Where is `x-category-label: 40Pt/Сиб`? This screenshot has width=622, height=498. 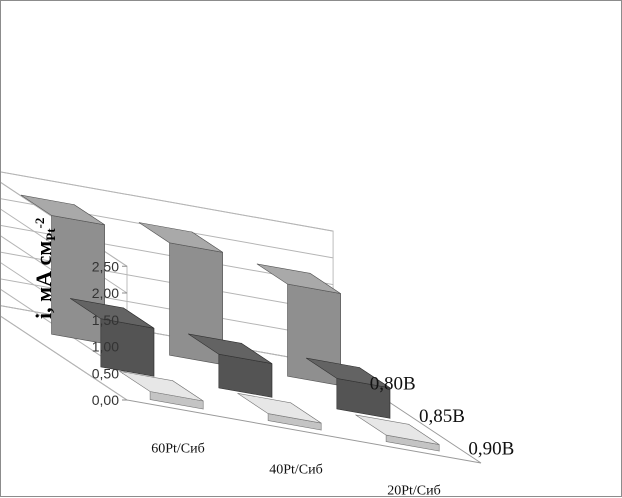 x-category-label: 40Pt/Сиб is located at coordinates (296, 470).